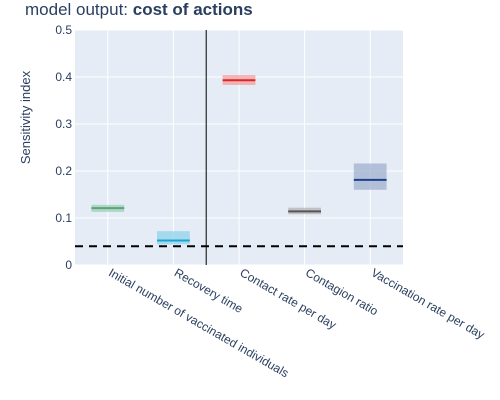  I want to click on chart-title-prefix: model output:, so click(79, 9).